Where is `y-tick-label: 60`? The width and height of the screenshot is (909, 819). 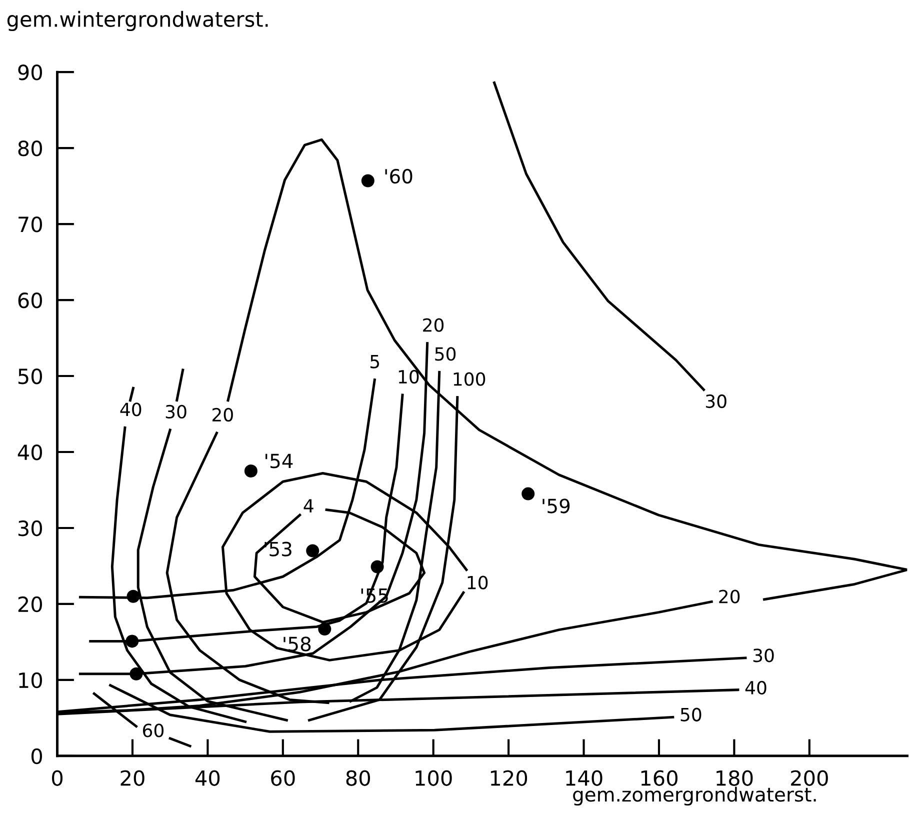
y-tick-label: 60 is located at coordinates (30, 300).